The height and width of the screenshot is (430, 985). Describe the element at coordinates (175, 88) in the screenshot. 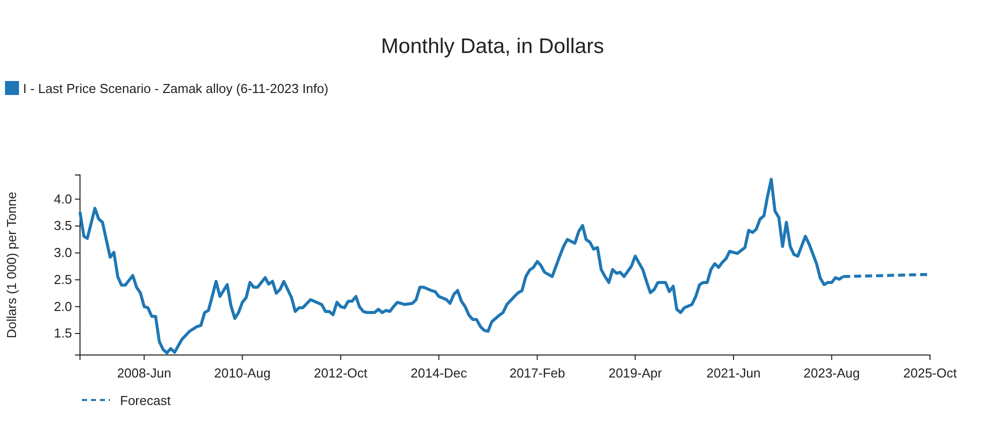

I see `legend-label: I - Last Price Scenario - Zamak alloy (6-11-2023 Info)` at that location.